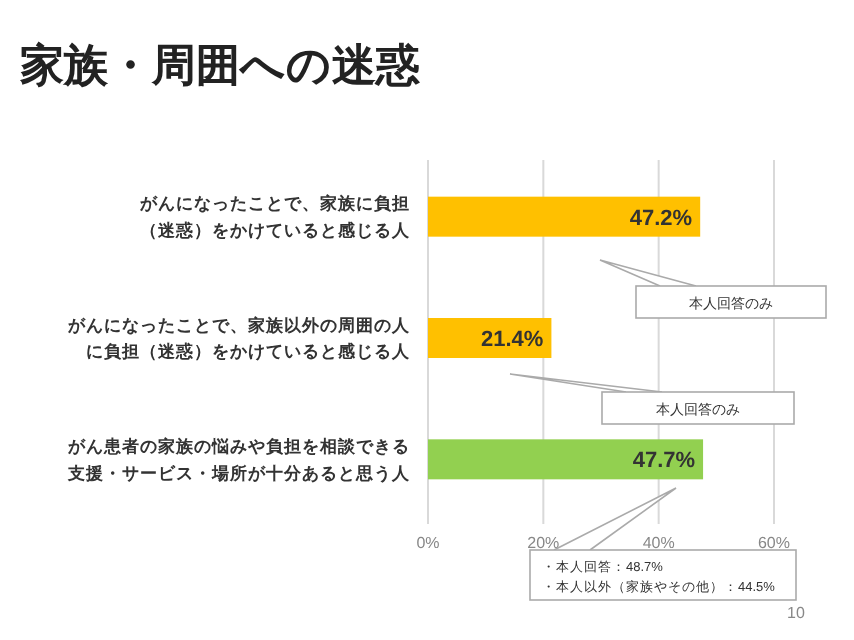 The width and height of the screenshot is (854, 640). Describe the element at coordinates (512, 340) in the screenshot. I see `data-label: 21.4%` at that location.